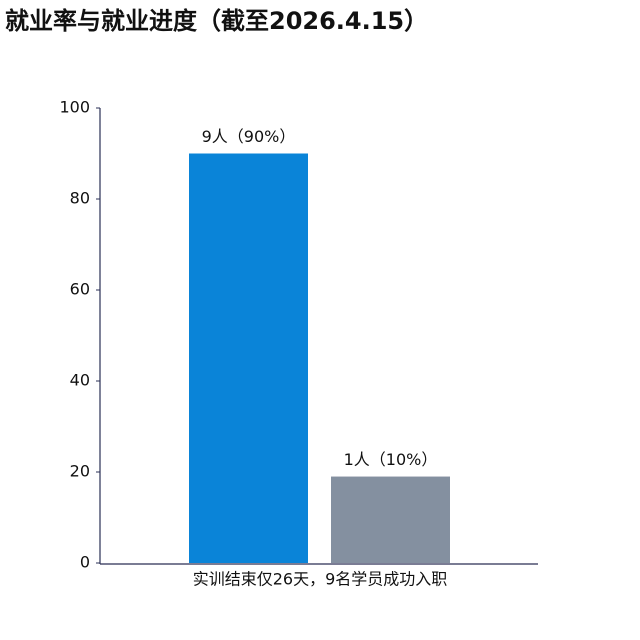 This screenshot has height=640, width=640. Describe the element at coordinates (80, 471) in the screenshot. I see `y-tick-label: 20` at that location.